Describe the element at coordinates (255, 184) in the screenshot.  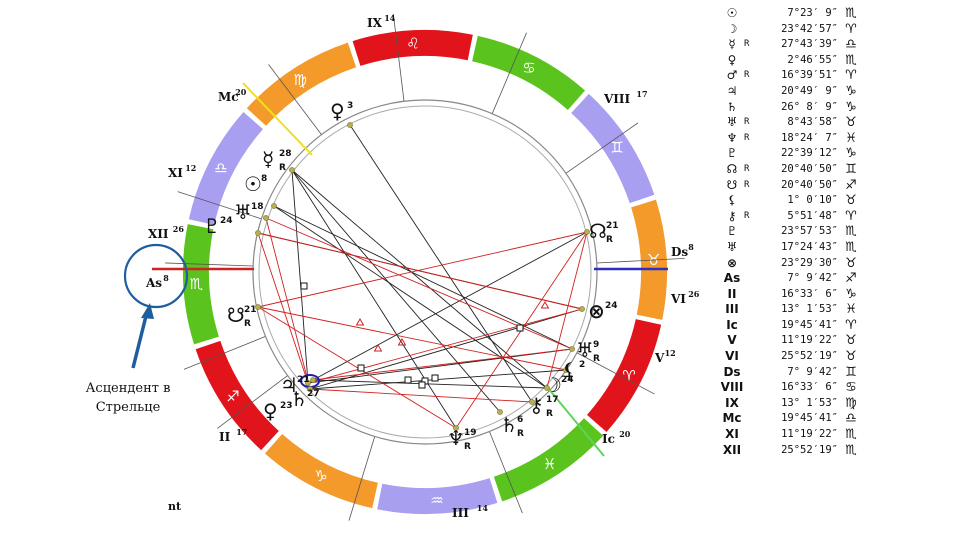
I see `planet-label-sun: ☉ 8` at that location.